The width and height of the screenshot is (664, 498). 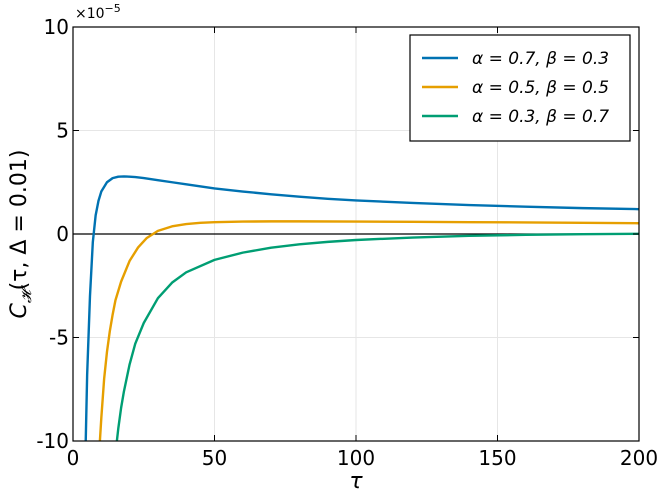 I want to click on y-tick-label: 0, so click(x=62, y=234).